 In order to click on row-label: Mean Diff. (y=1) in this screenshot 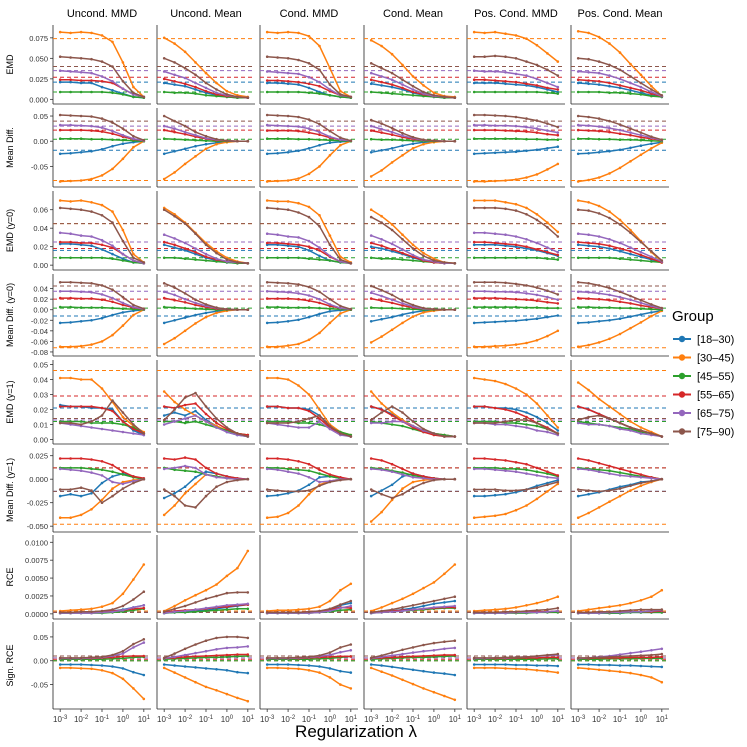, I will do `click(10, 490)`.